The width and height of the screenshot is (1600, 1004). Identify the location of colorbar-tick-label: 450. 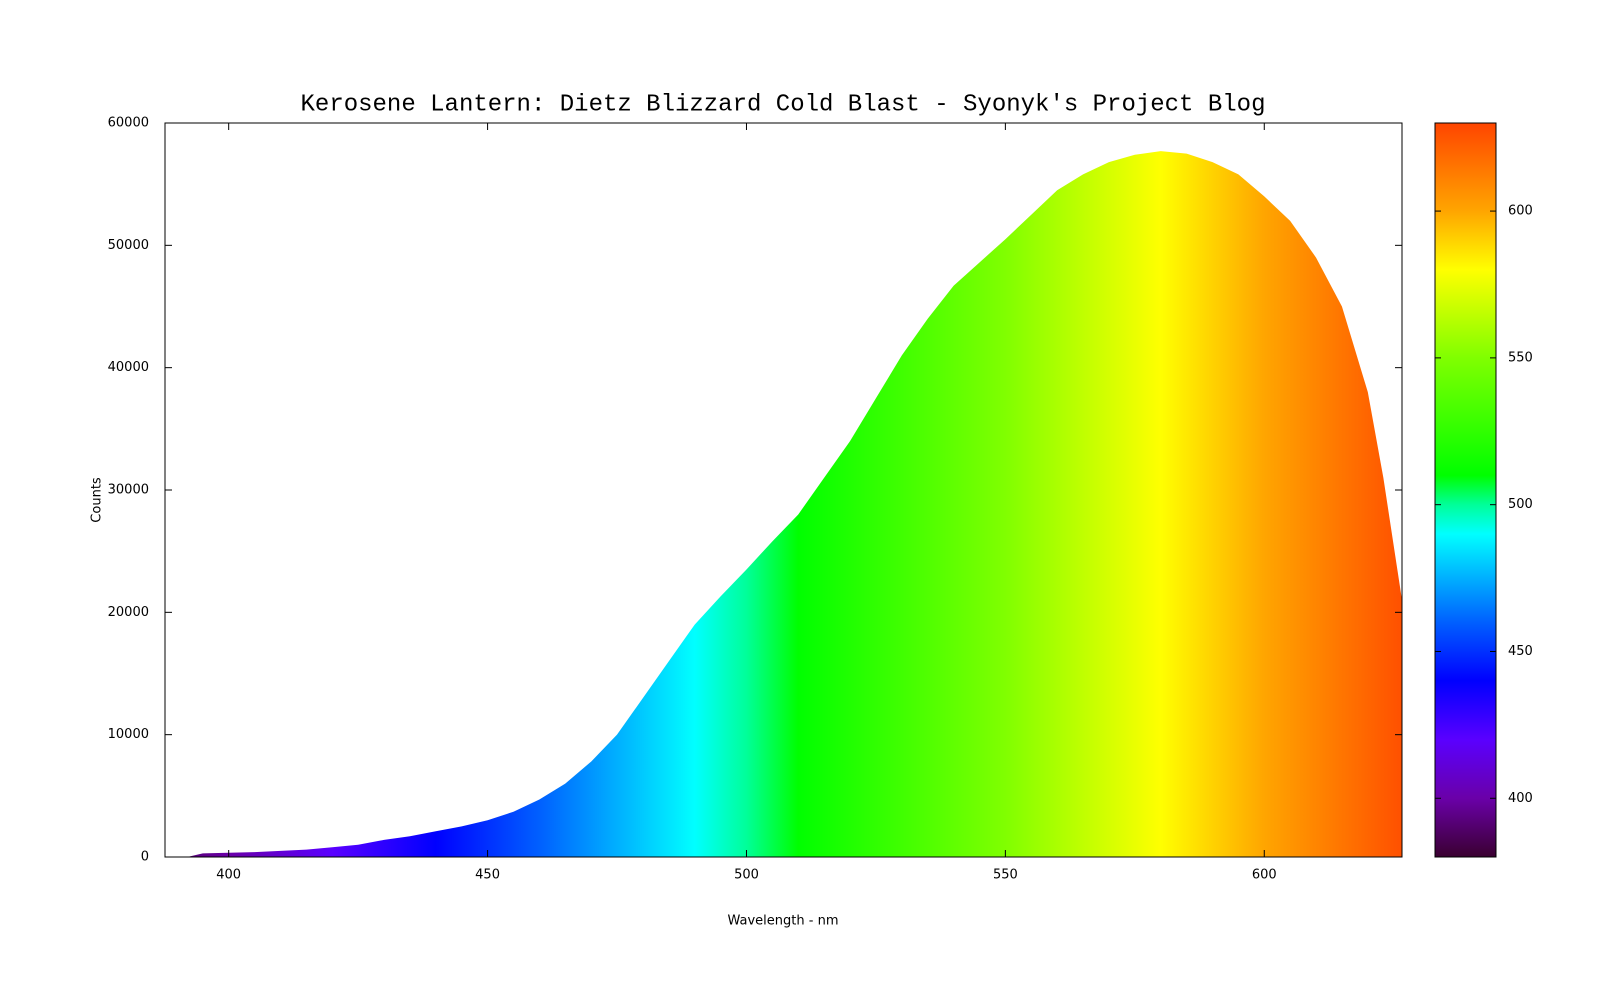
(1520, 651).